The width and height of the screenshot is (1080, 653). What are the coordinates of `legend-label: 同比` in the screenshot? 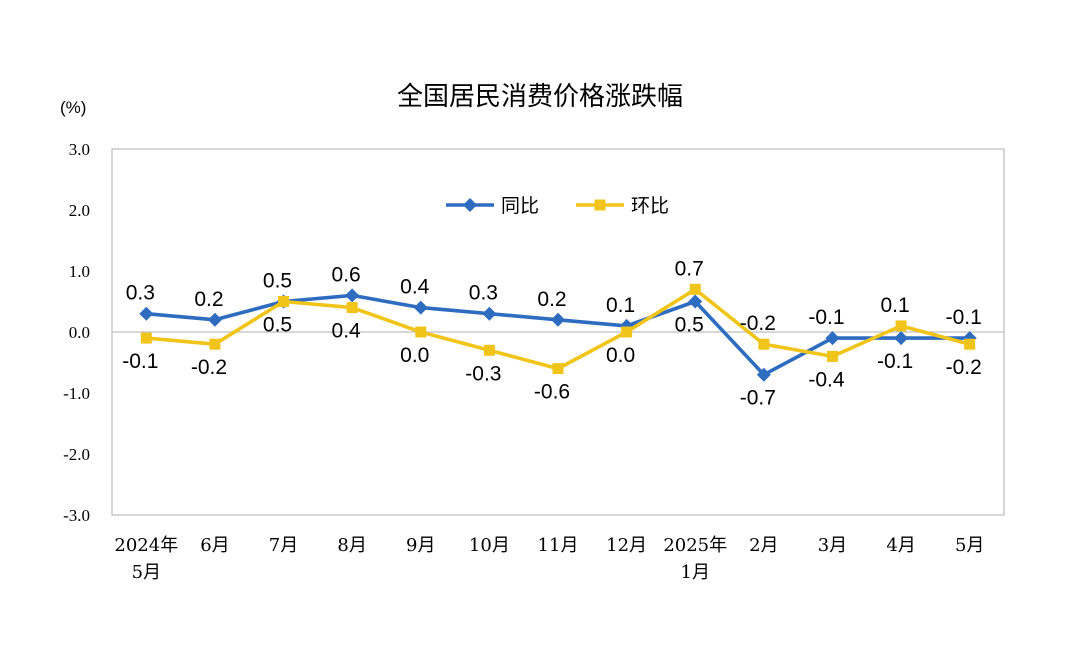 It's located at (520, 206).